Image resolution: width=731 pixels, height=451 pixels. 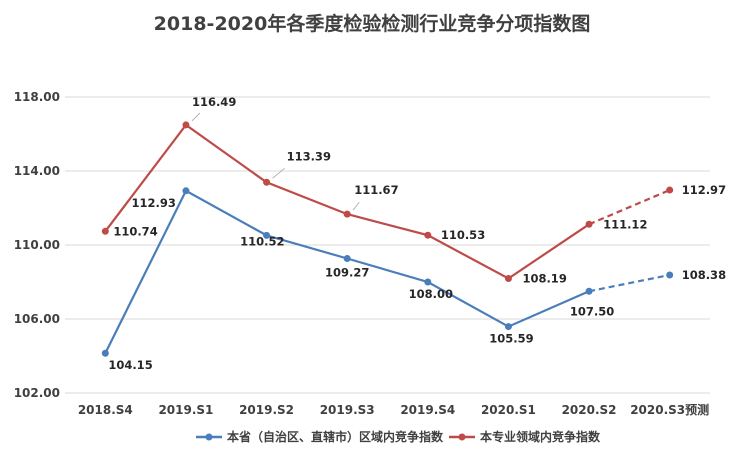 I want to click on data-label-series-1: 109.27, so click(x=347, y=273).